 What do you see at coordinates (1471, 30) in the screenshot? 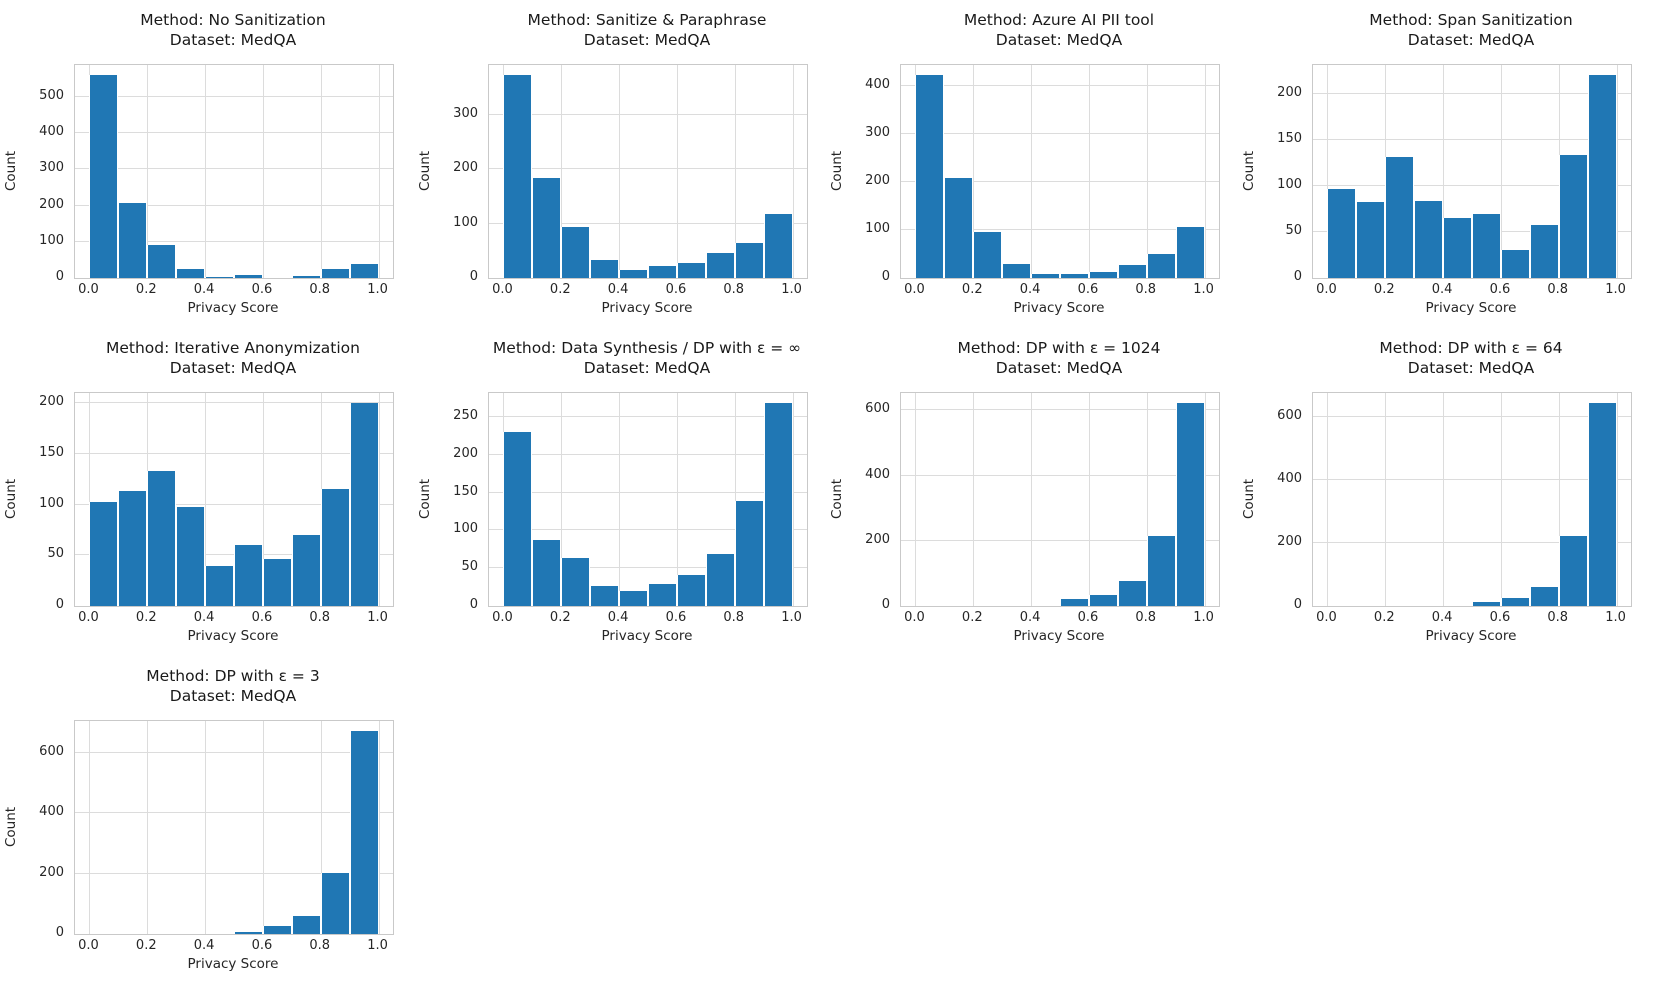
I see `chart-title: Method: Span Sanitization Dataset: MedQA` at bounding box center [1471, 30].